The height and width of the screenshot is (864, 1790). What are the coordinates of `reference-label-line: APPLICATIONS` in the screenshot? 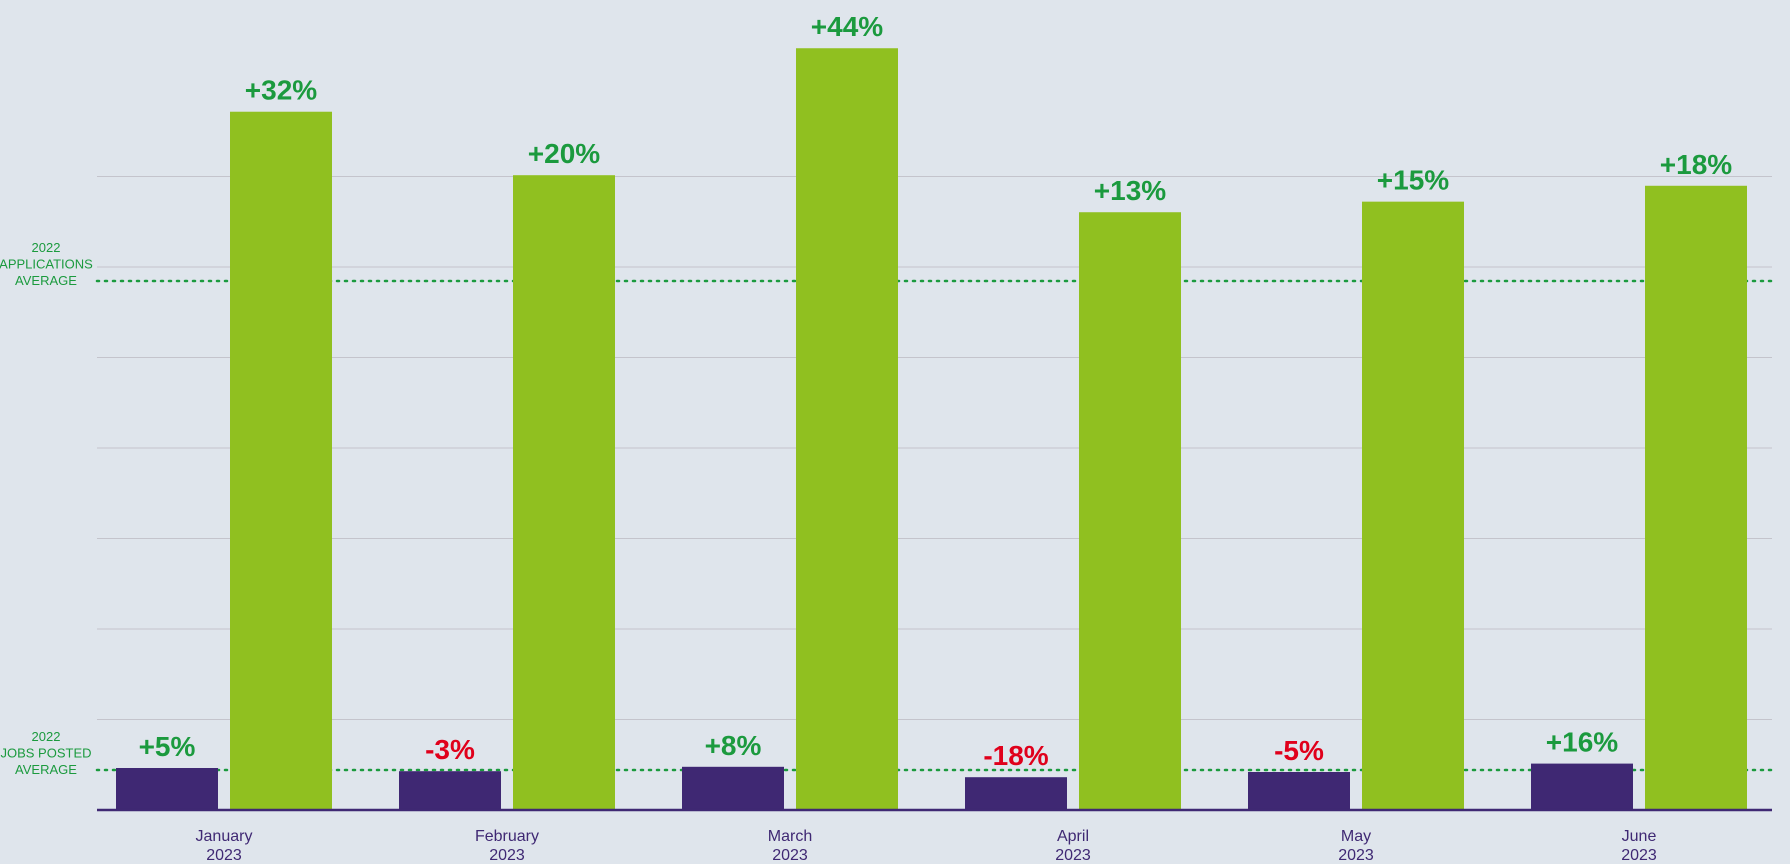 It's located at (46, 264).